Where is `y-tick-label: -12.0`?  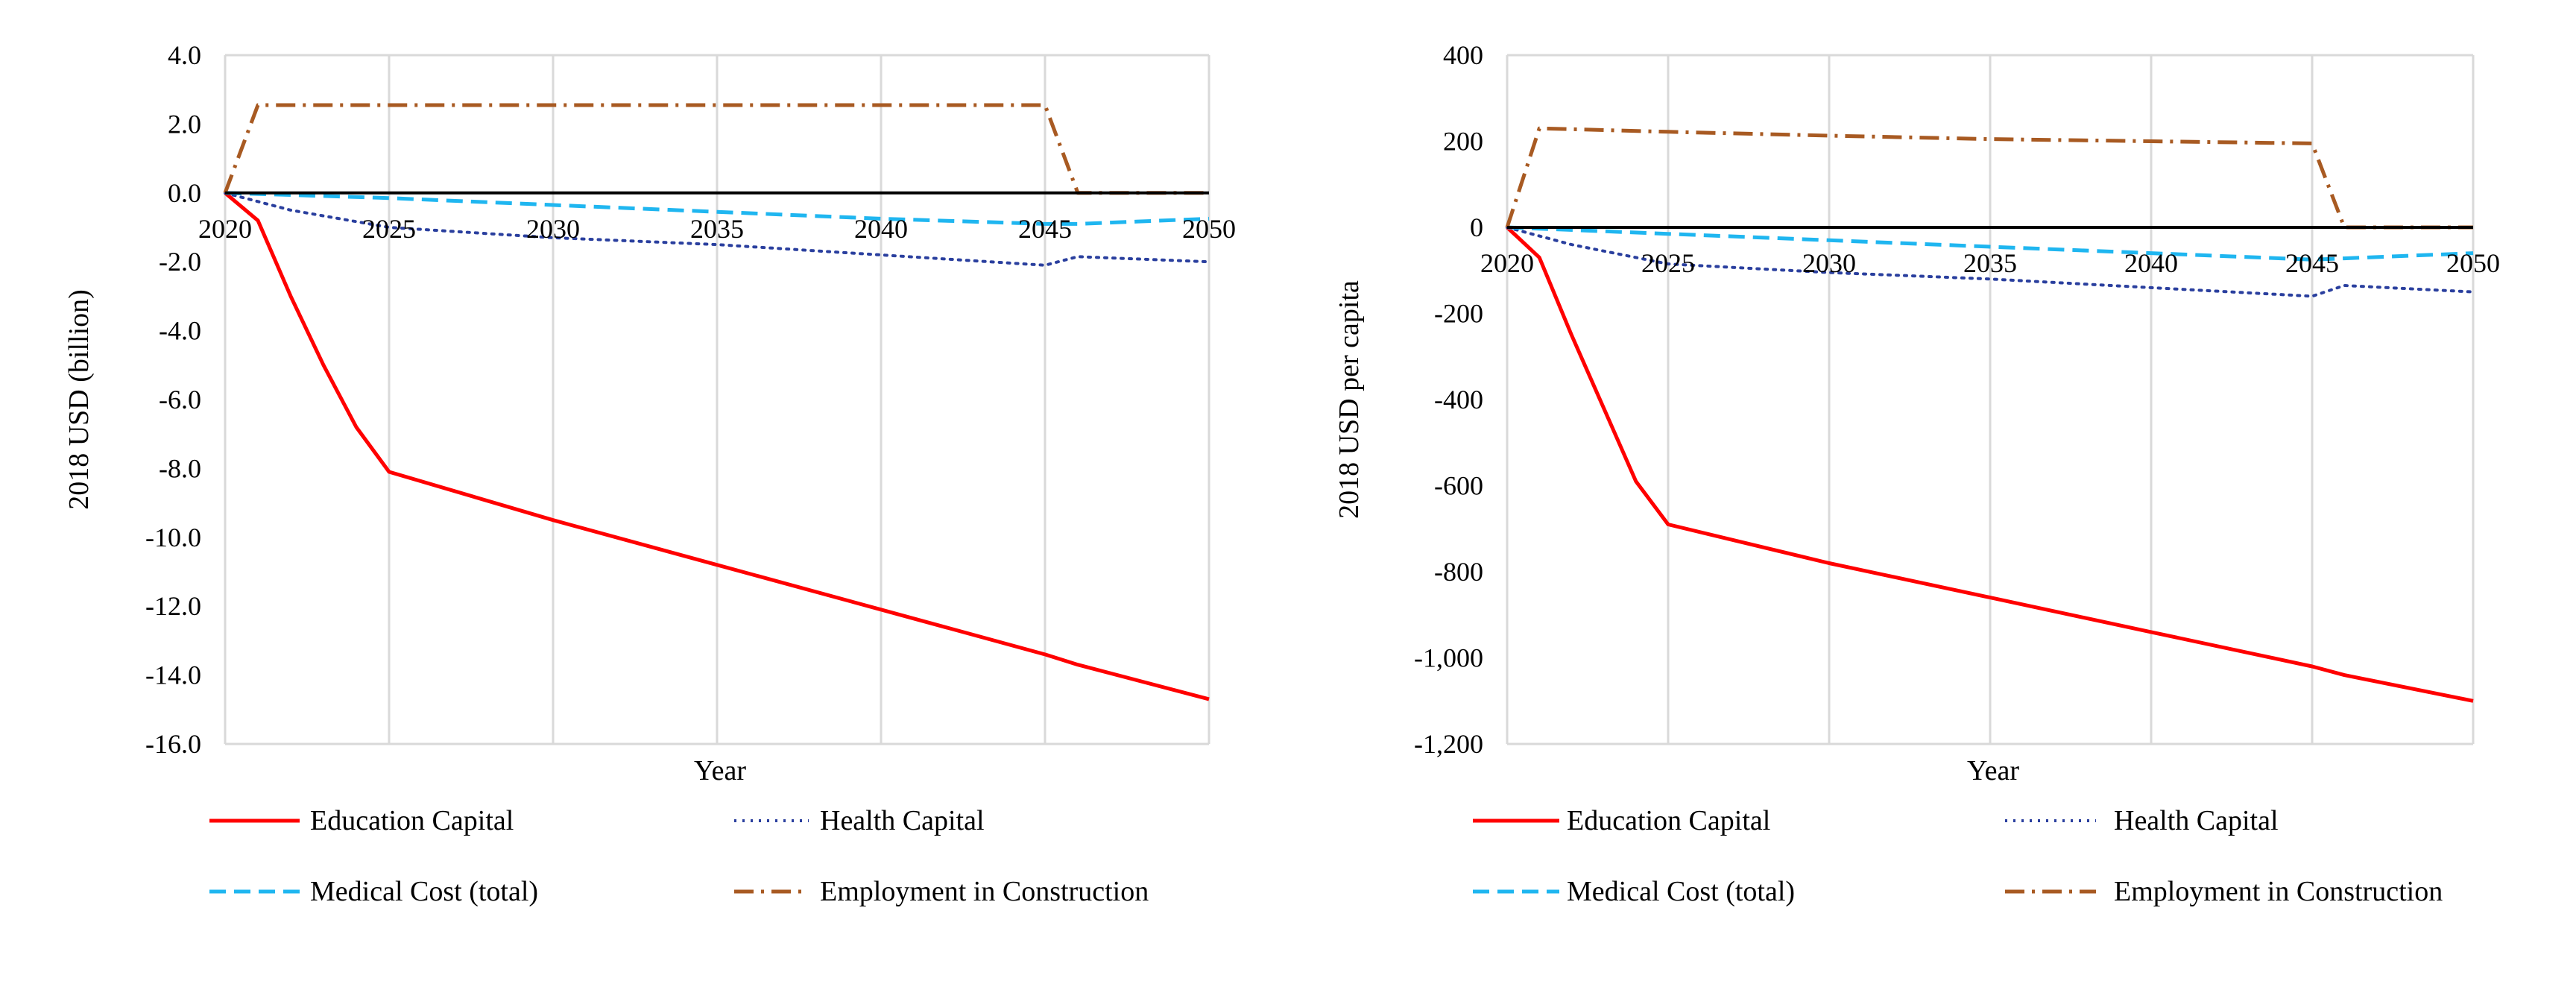
y-tick-label: -12.0 is located at coordinates (173, 606).